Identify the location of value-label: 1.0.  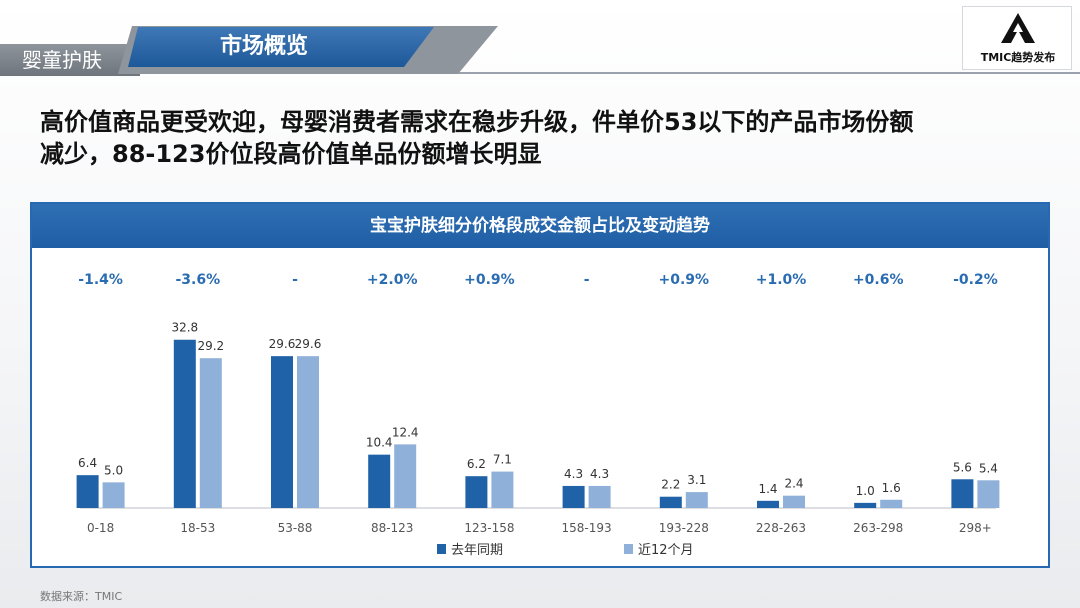
(865, 491).